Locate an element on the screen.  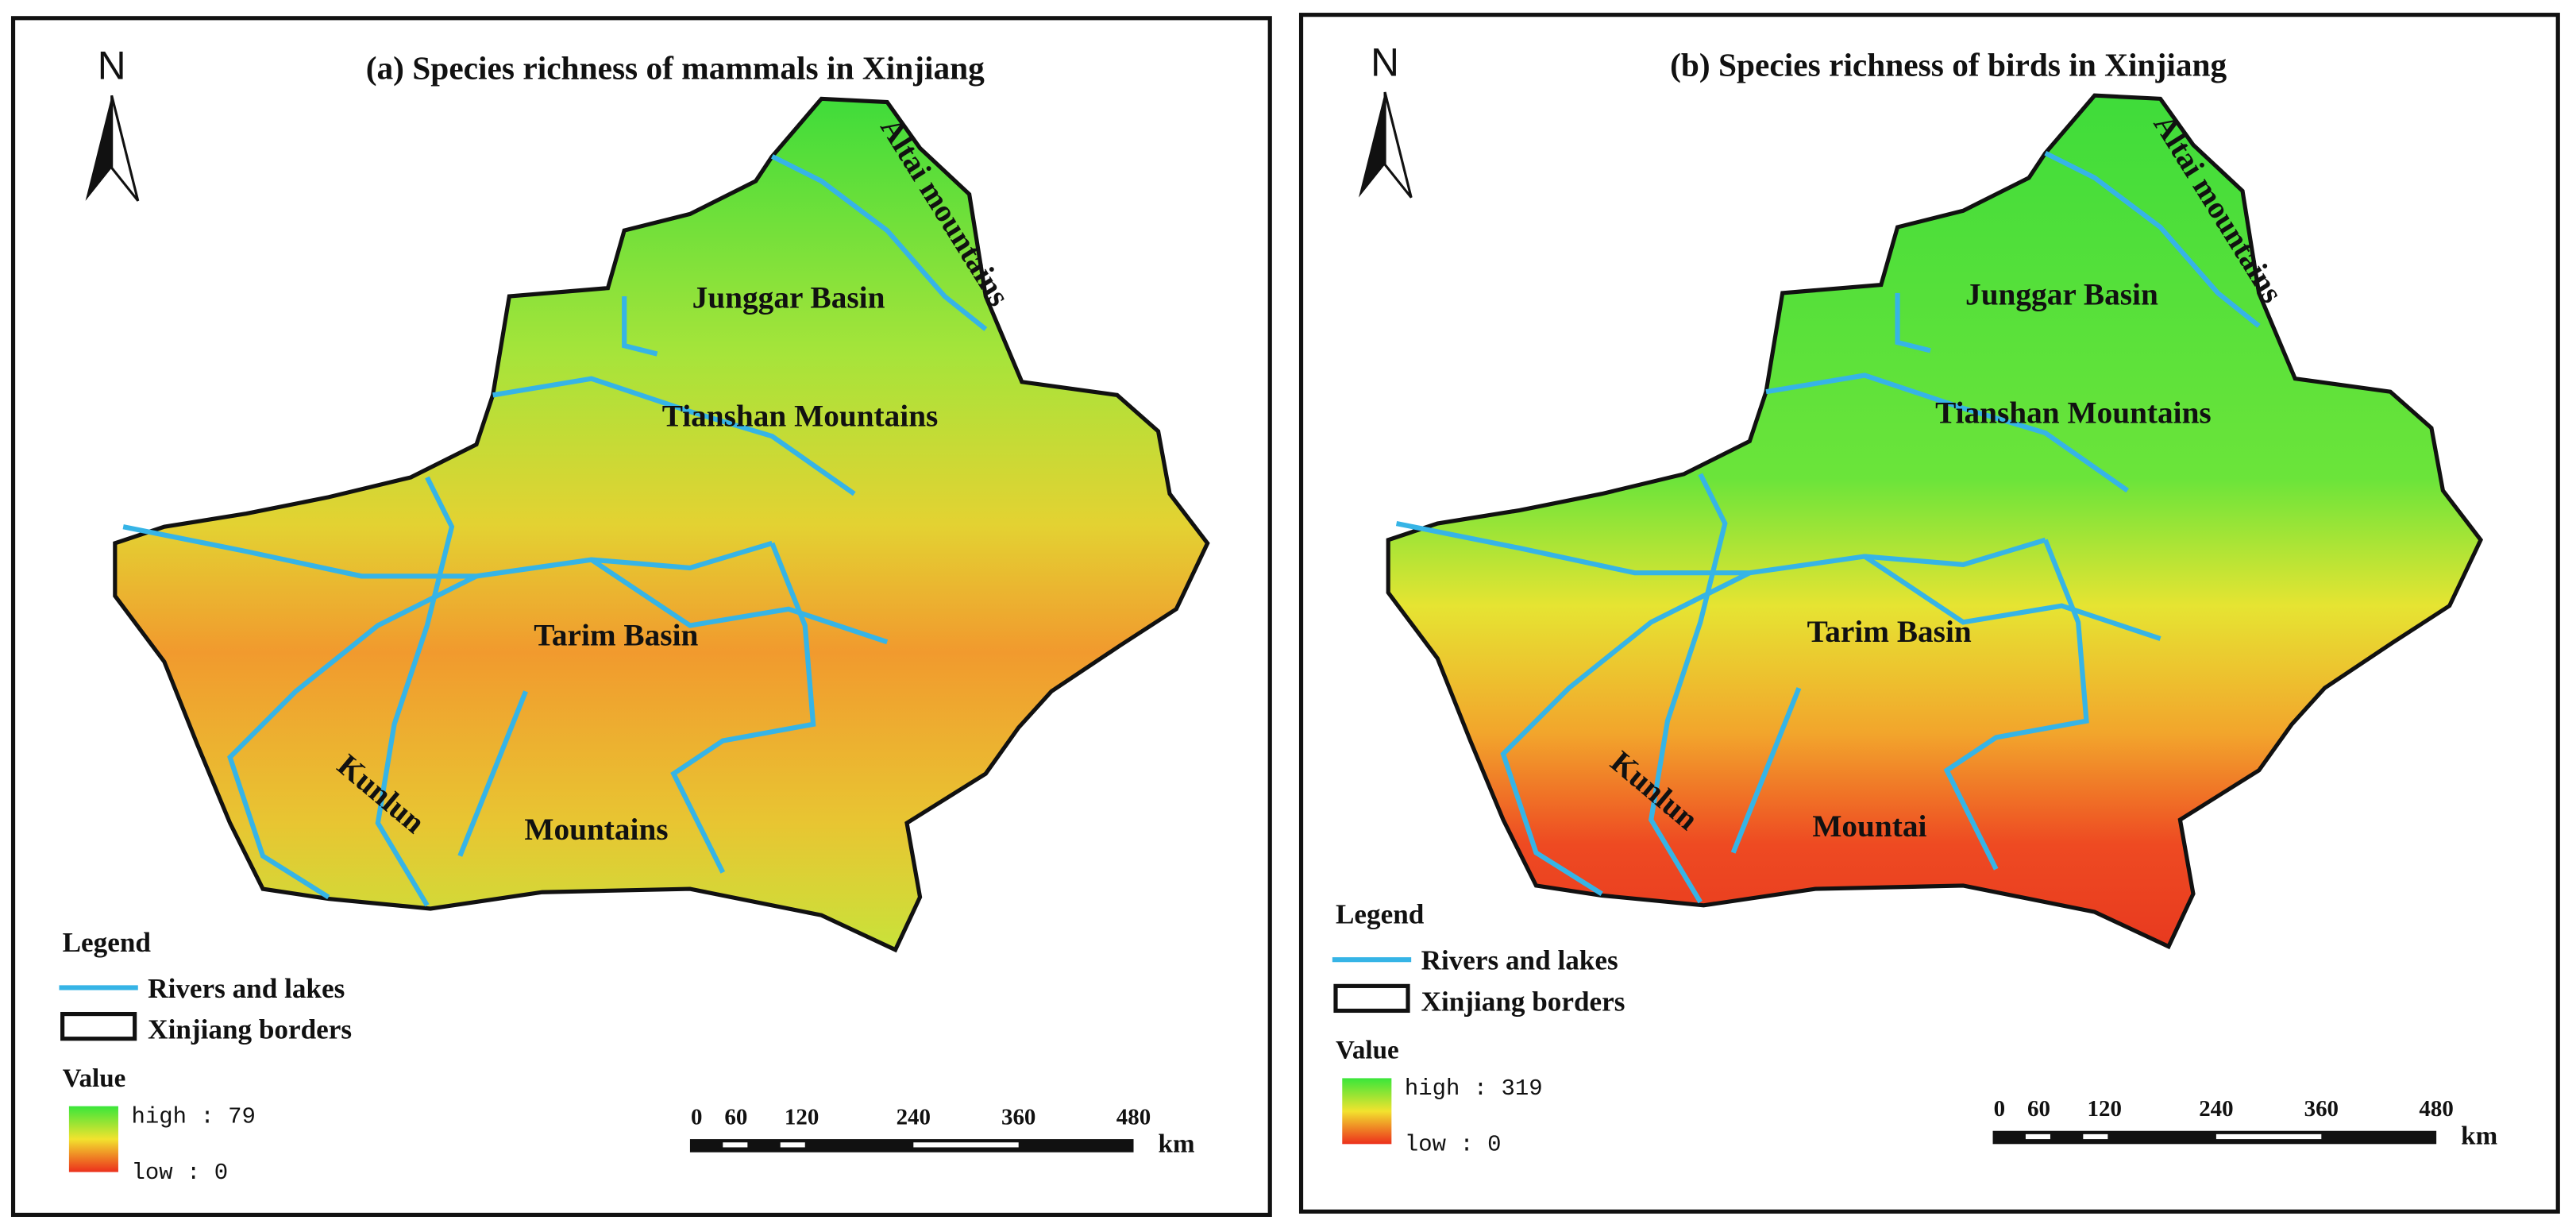
place-label: Mountains is located at coordinates (596, 829).